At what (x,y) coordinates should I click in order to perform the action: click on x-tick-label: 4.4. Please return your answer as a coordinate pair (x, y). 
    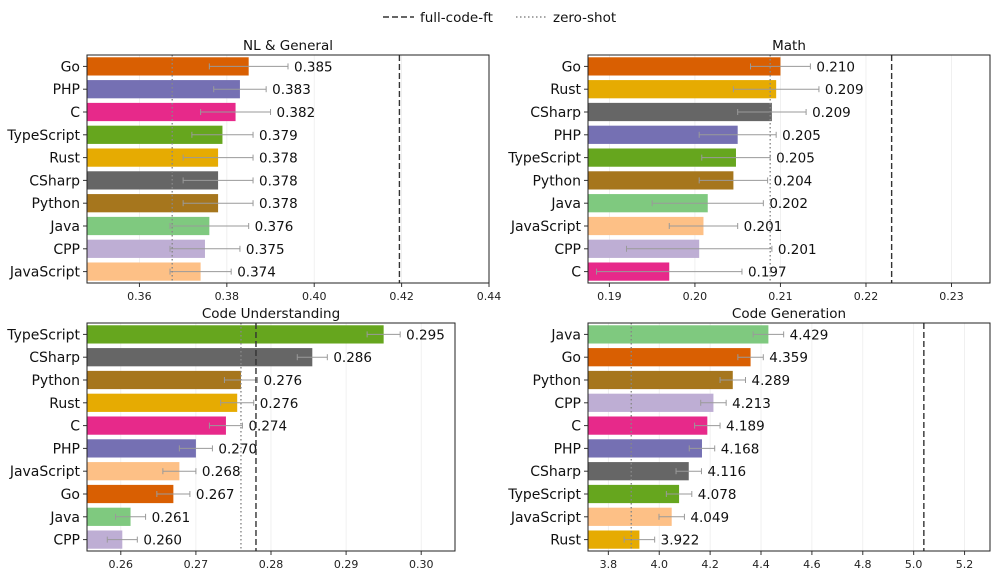
    Looking at the image, I should click on (761, 564).